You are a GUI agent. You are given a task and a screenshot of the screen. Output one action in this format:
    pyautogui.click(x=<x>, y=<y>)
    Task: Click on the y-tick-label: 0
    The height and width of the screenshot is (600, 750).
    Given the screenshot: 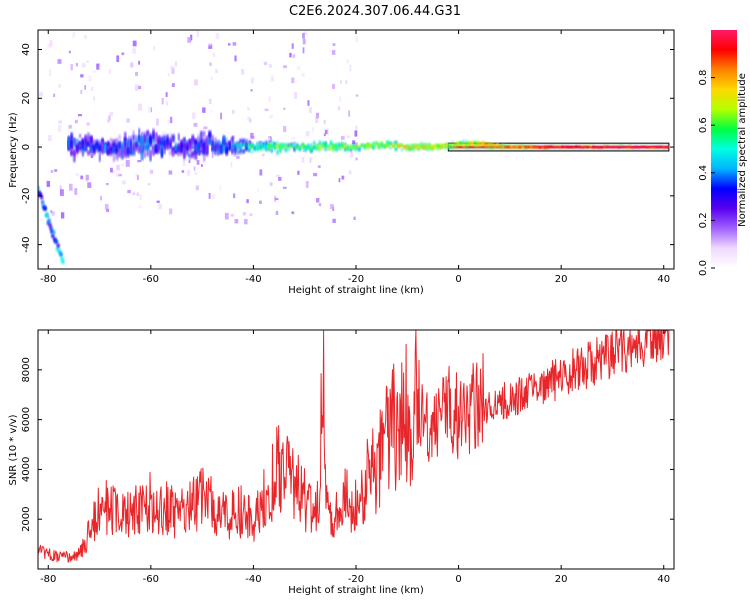 What is the action you would take?
    pyautogui.click(x=26, y=147)
    